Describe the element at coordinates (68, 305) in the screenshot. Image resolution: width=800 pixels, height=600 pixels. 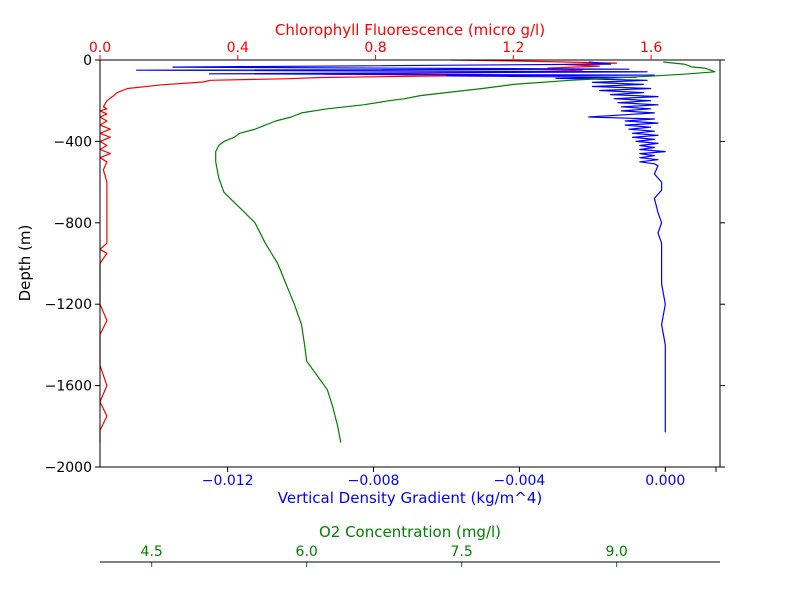
I see `y-tick-label: −1200` at that location.